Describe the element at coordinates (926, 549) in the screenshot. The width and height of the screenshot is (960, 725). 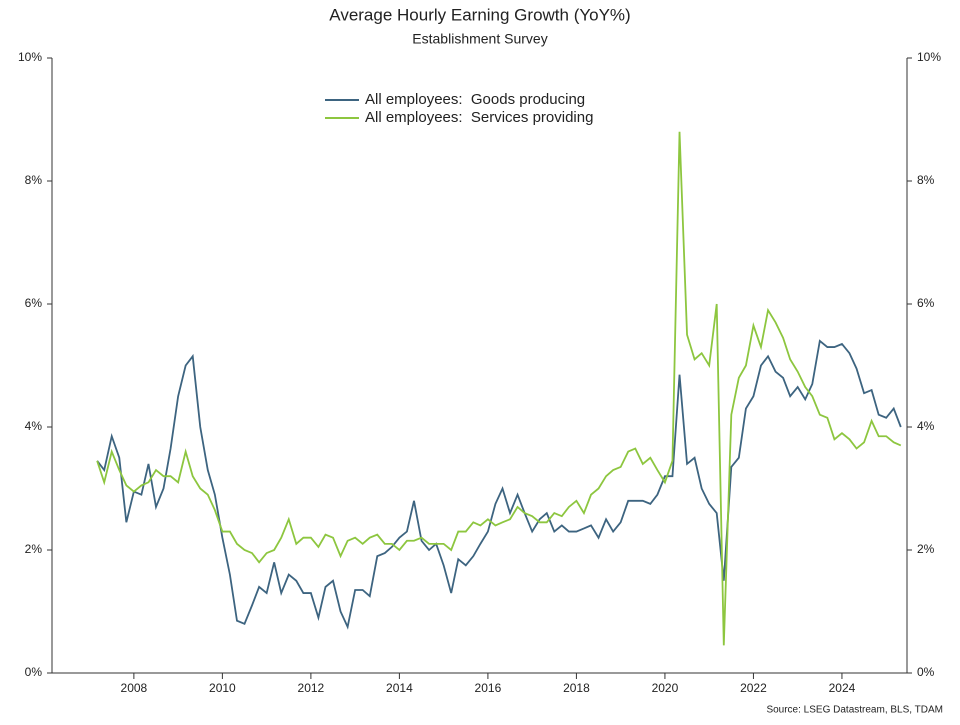
I see `y2-tick-label: 2%` at that location.